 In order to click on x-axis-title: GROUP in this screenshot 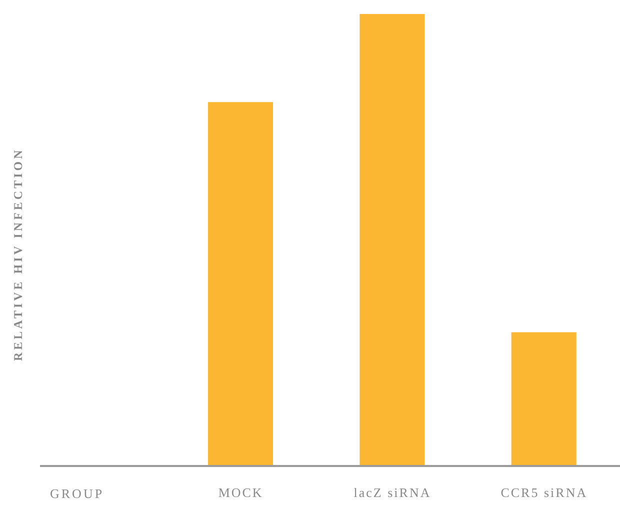, I will do `click(77, 493)`.